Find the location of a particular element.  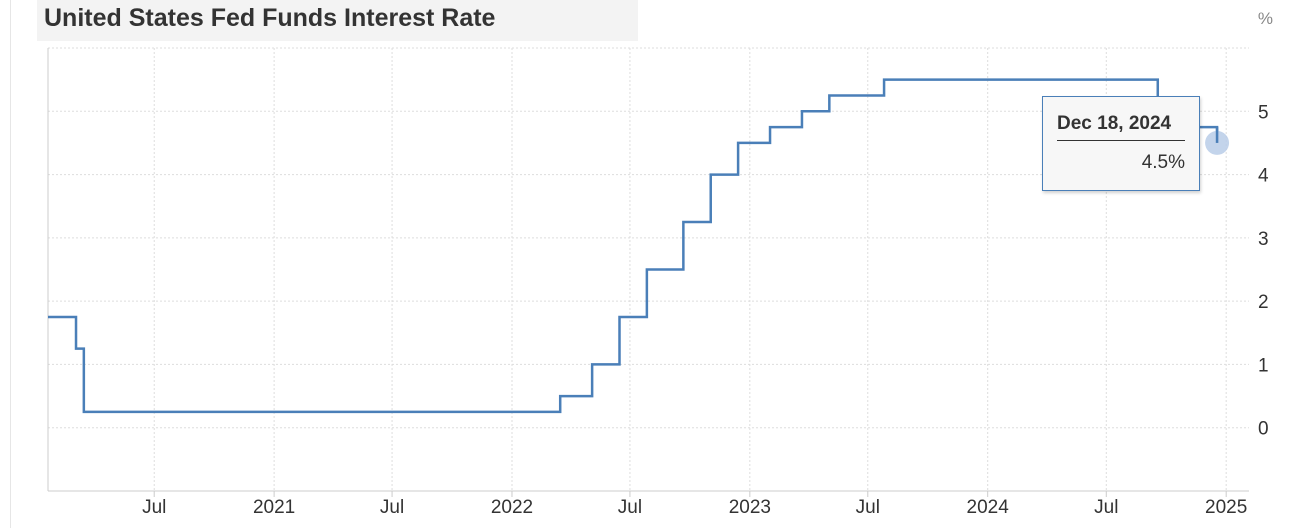

title-background is located at coordinates (337, 20).